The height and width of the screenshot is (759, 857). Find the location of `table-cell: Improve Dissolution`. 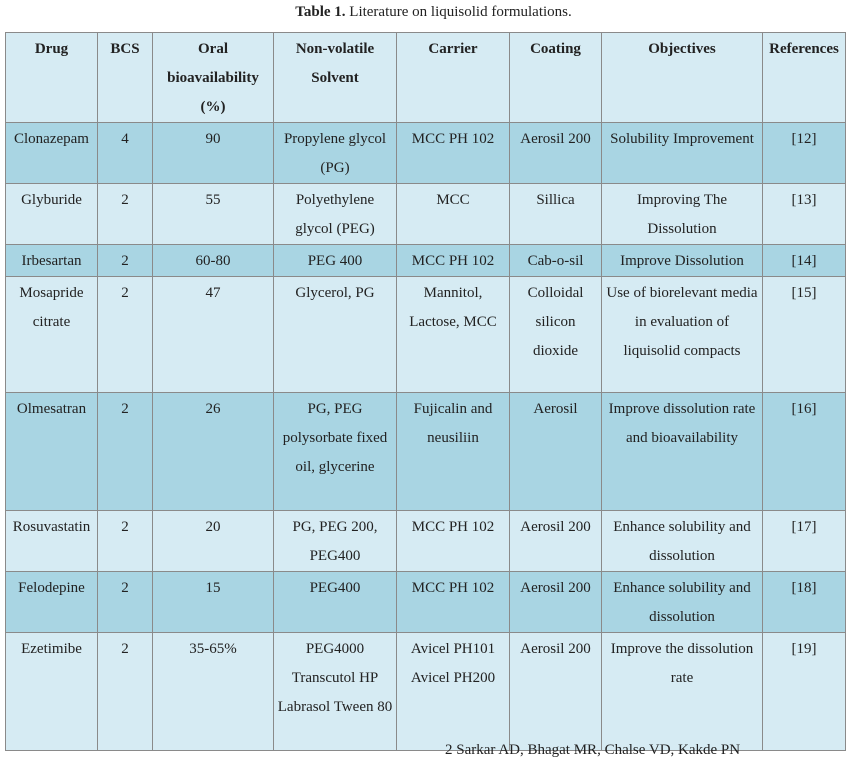

table-cell: Improve Dissolution is located at coordinates (682, 260).